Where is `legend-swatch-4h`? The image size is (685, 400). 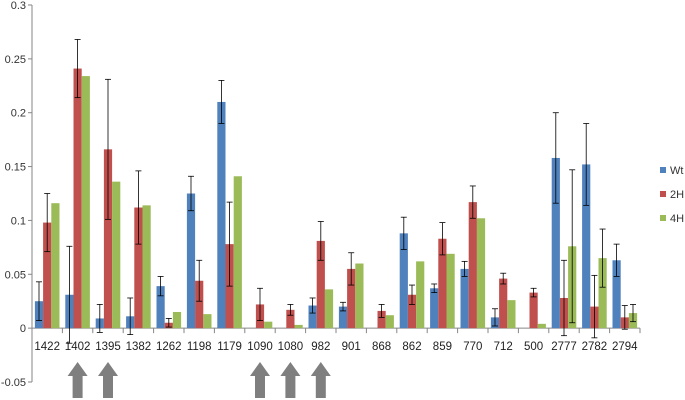
legend-swatch-4h is located at coordinates (663, 218).